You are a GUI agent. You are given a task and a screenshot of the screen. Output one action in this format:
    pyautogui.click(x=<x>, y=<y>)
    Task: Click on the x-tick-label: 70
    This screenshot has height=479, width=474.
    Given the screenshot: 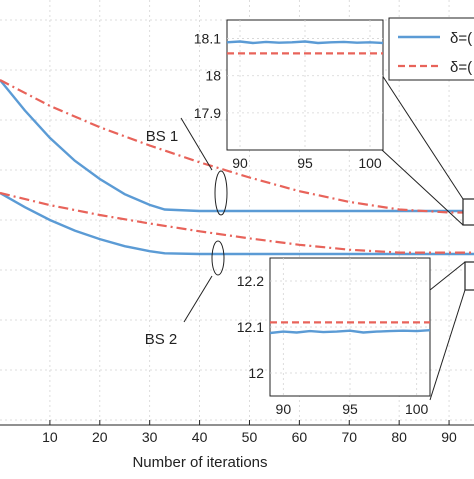 What is the action you would take?
    pyautogui.click(x=349, y=437)
    